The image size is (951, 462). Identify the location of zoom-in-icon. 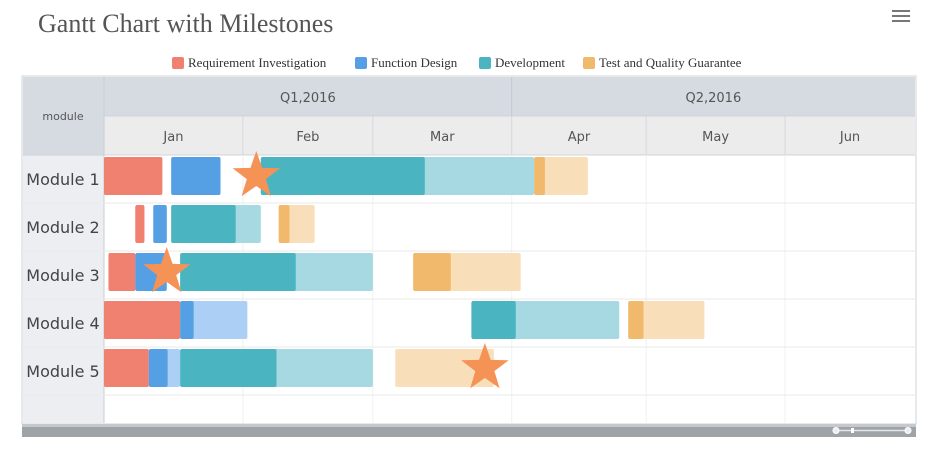
(908, 430).